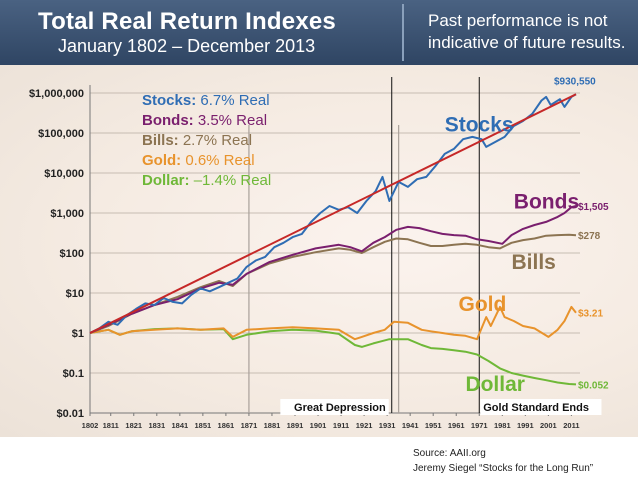 Image resolution: width=638 pixels, height=479 pixels. What do you see at coordinates (518, 20) in the screenshot?
I see `disclaimer-line-1: Past performance is not` at bounding box center [518, 20].